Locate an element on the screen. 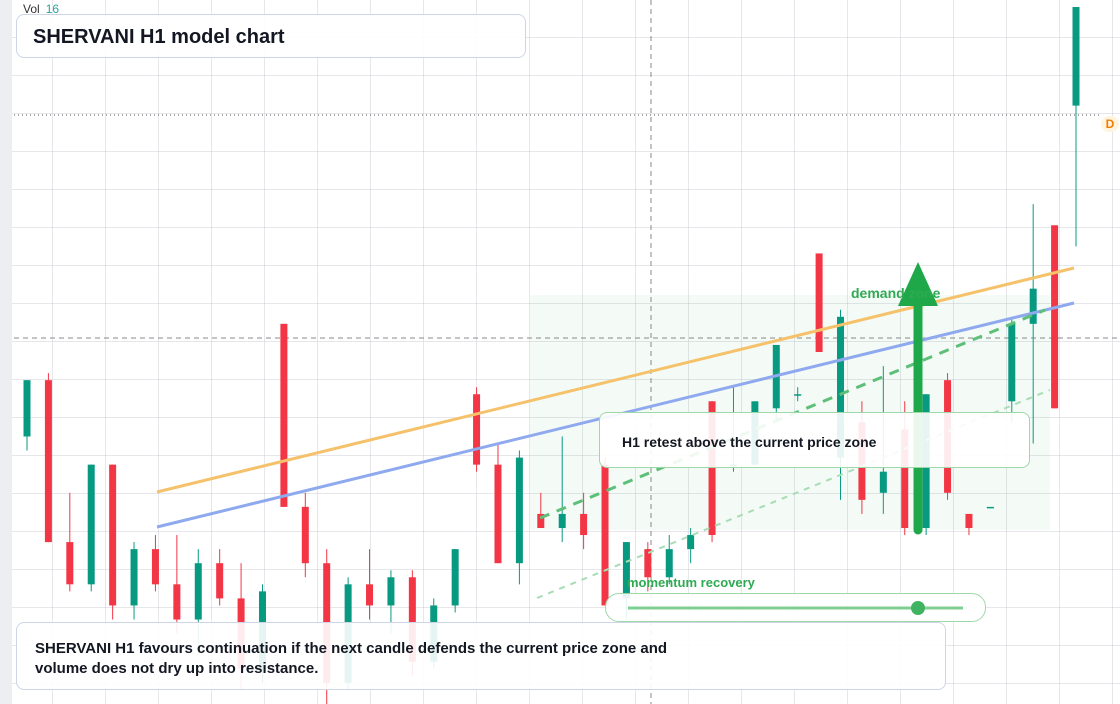 Image resolution: width=1120 pixels, height=704 pixels. slider-track is located at coordinates (795, 608).